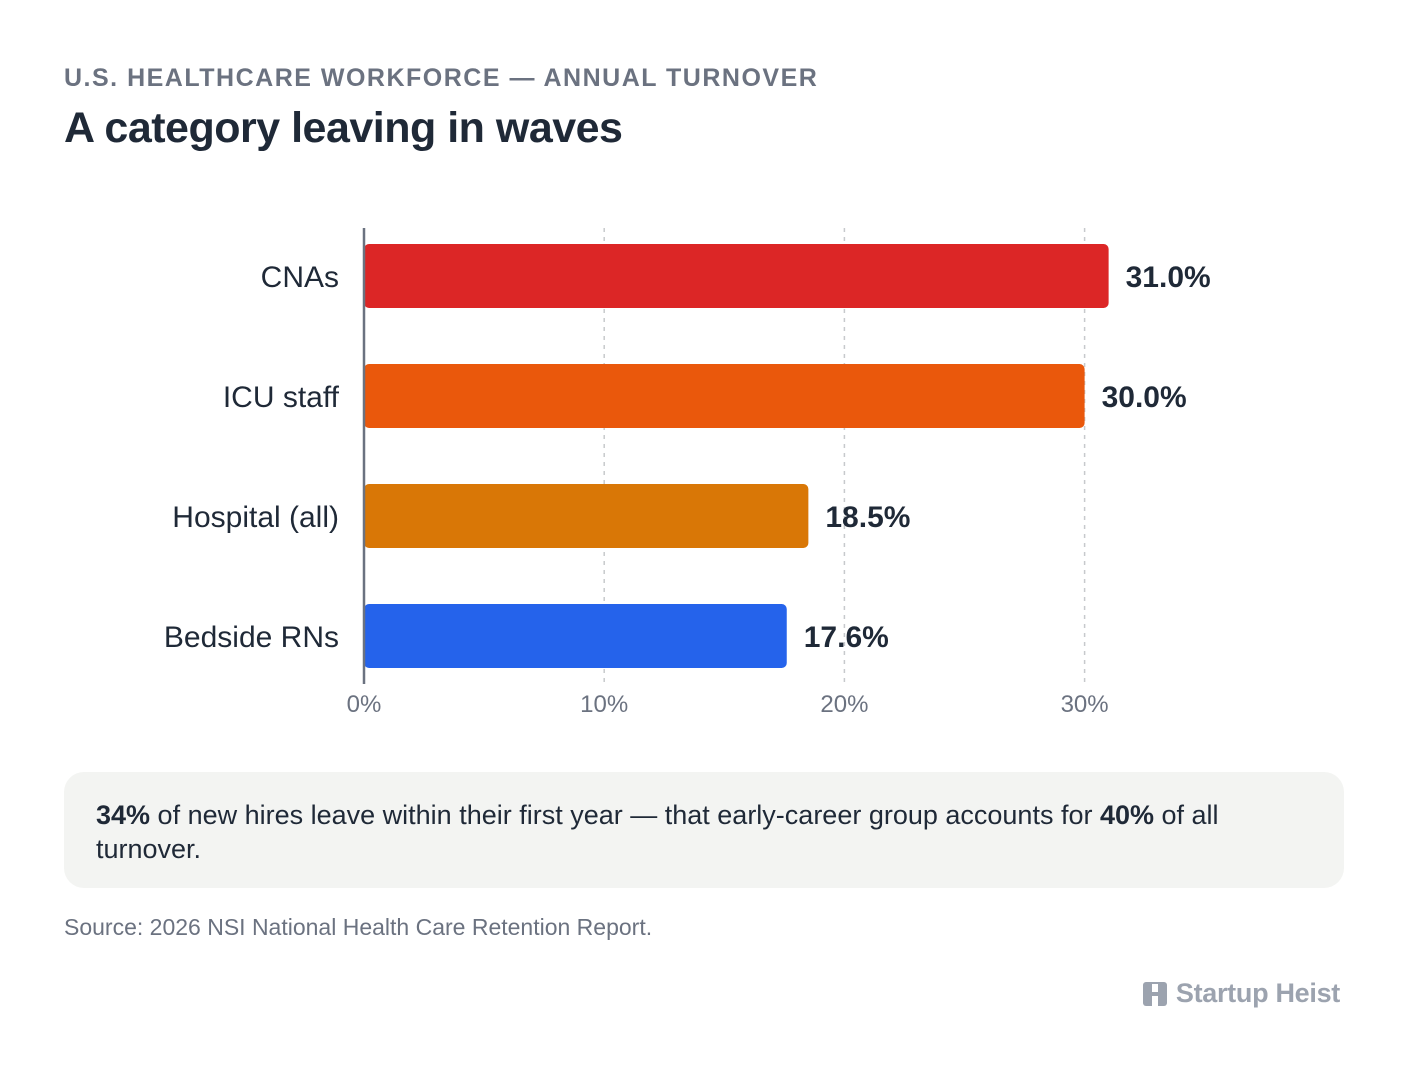 This screenshot has height=1078, width=1408. What do you see at coordinates (657, 832) in the screenshot?
I see `callout-text-2: of all turnover.` at bounding box center [657, 832].